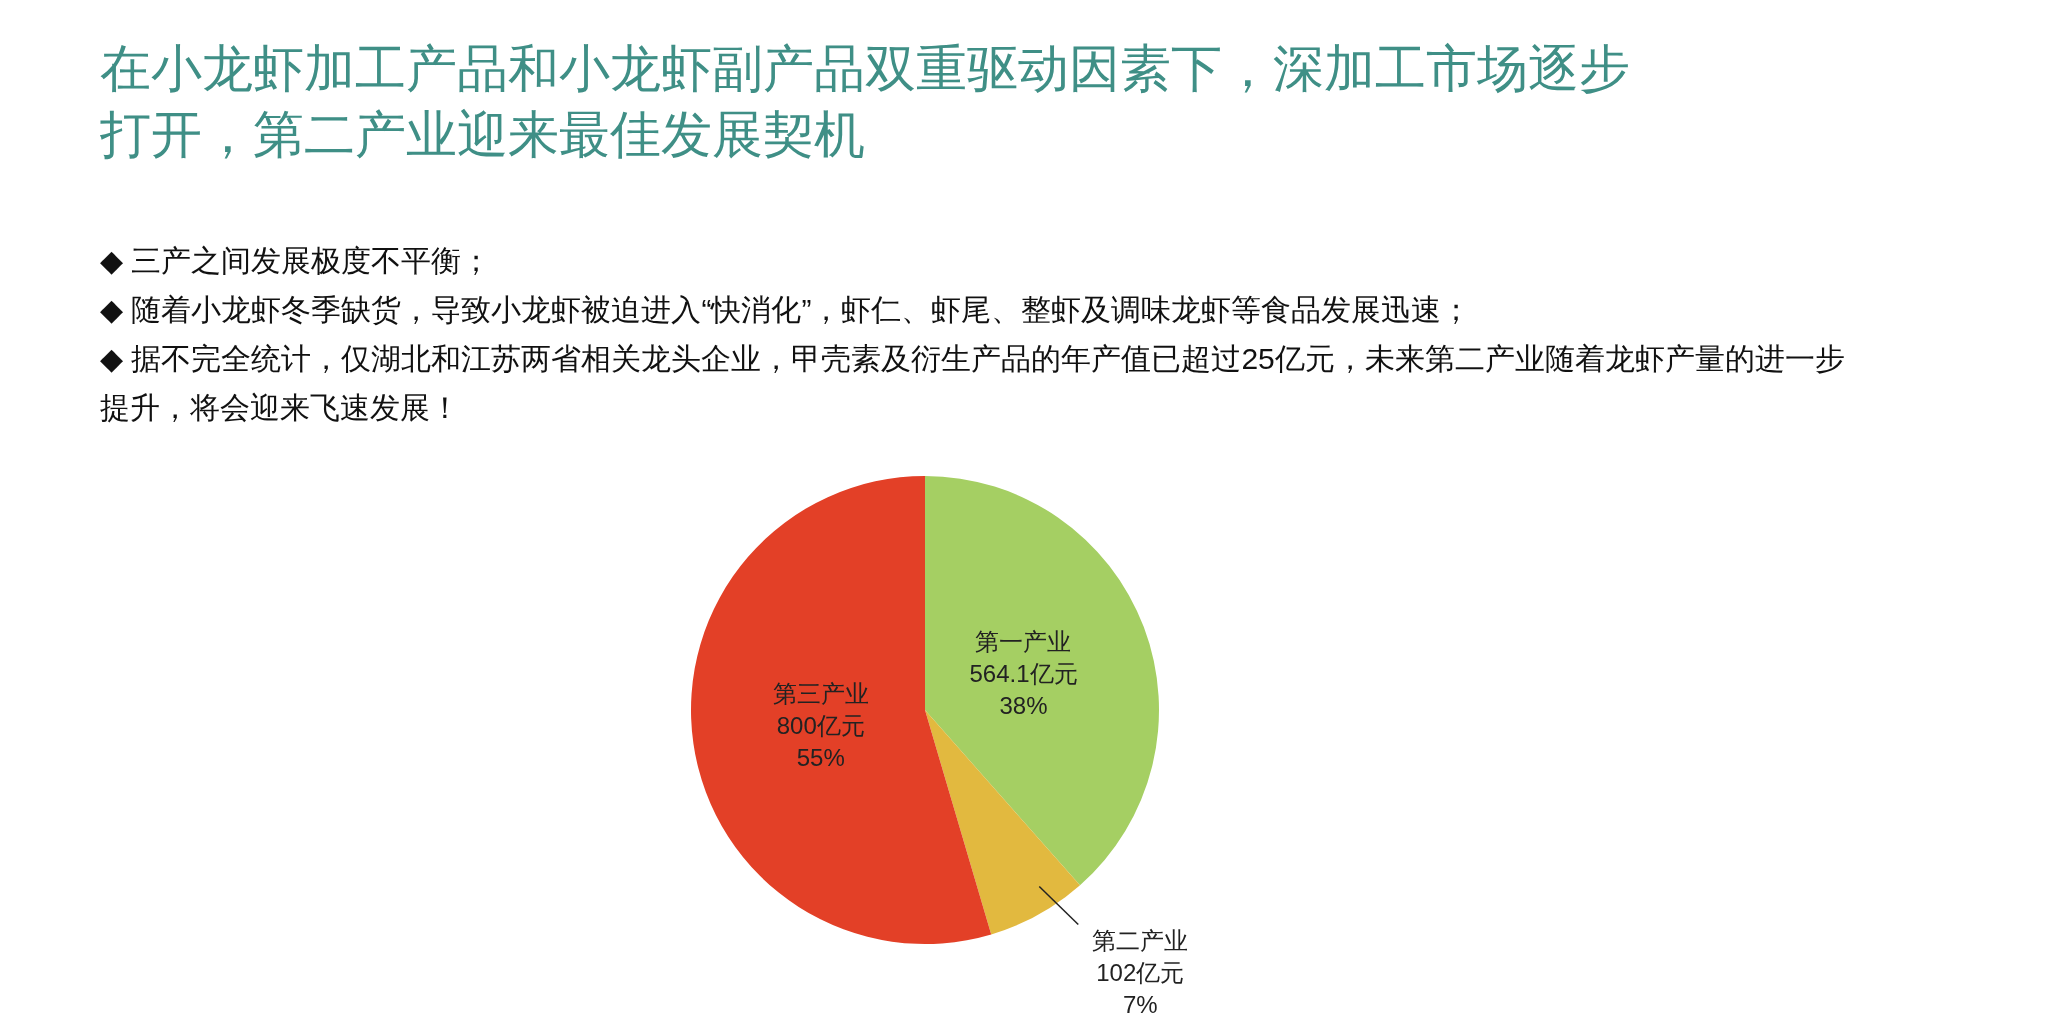 The height and width of the screenshot is (1018, 2060). What do you see at coordinates (865, 102) in the screenshot?
I see `chart-title: 在小龙虾加工产品和小龙虾副产品双重驱动因素下，深加工市场逐步打开，第二产业迎来最佳发展契机` at bounding box center [865, 102].